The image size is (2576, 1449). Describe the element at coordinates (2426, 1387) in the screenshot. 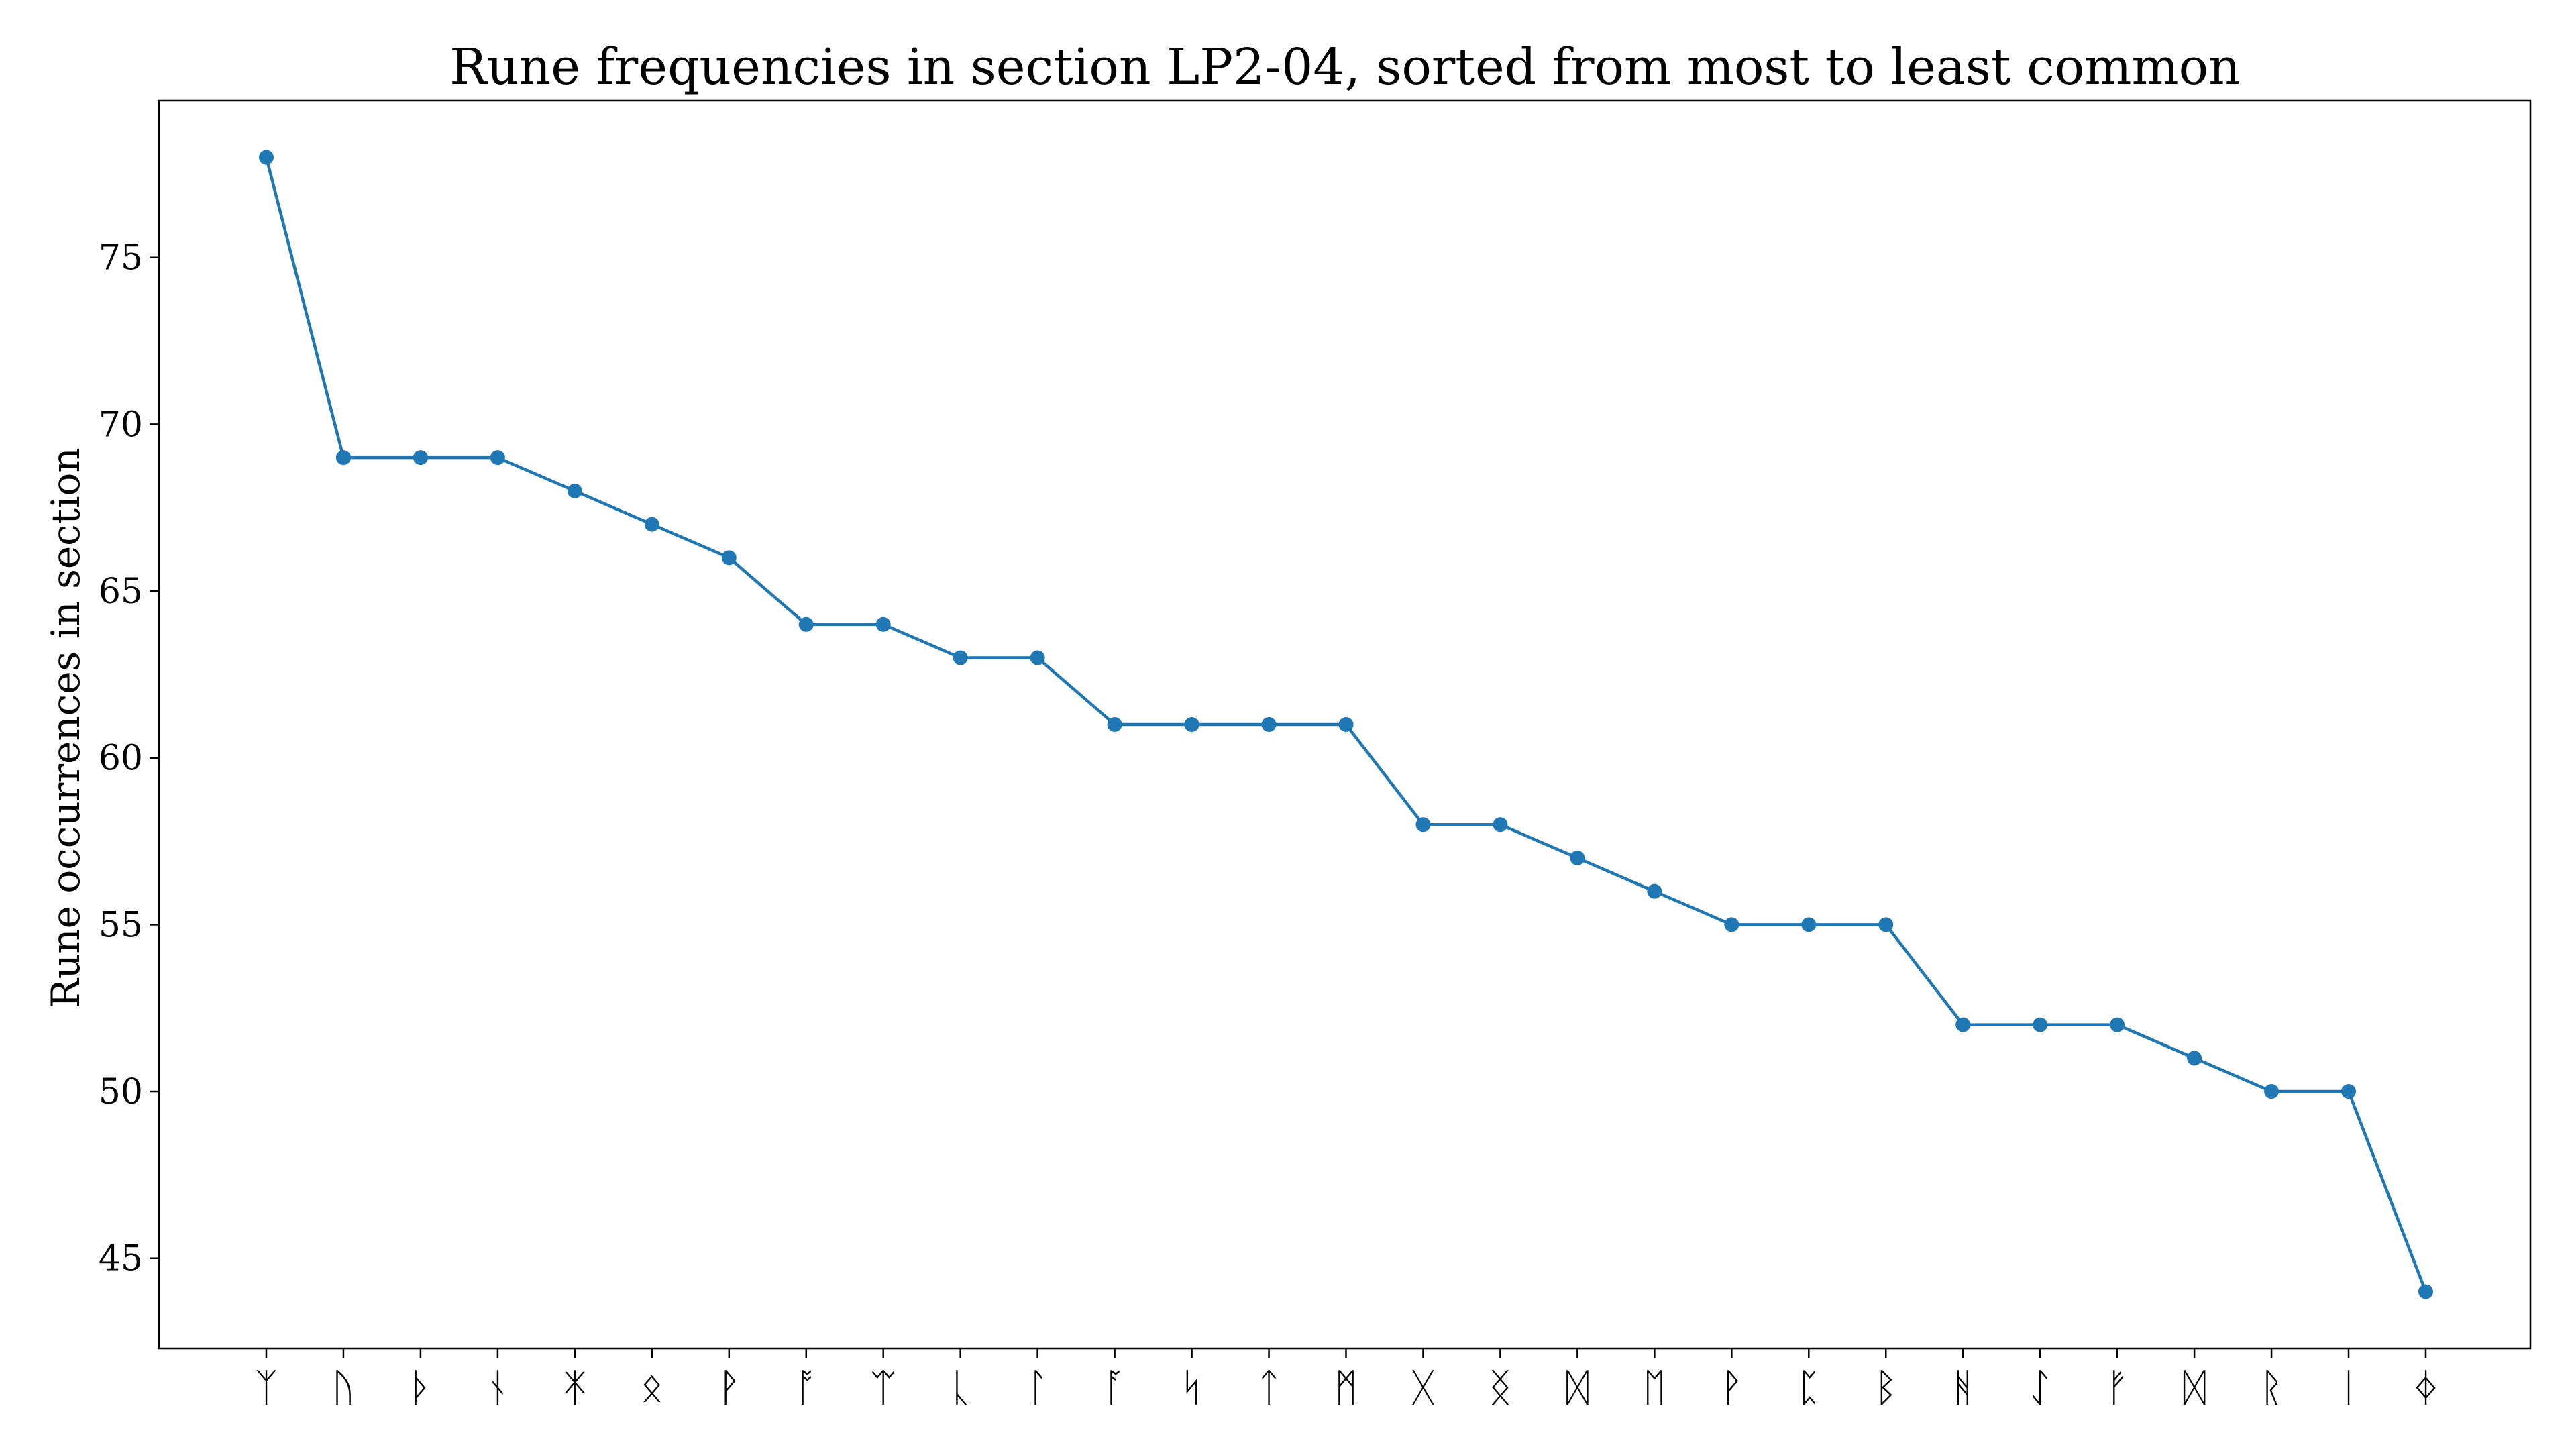

I see `x-tick-label-rune: ᛄ` at that location.